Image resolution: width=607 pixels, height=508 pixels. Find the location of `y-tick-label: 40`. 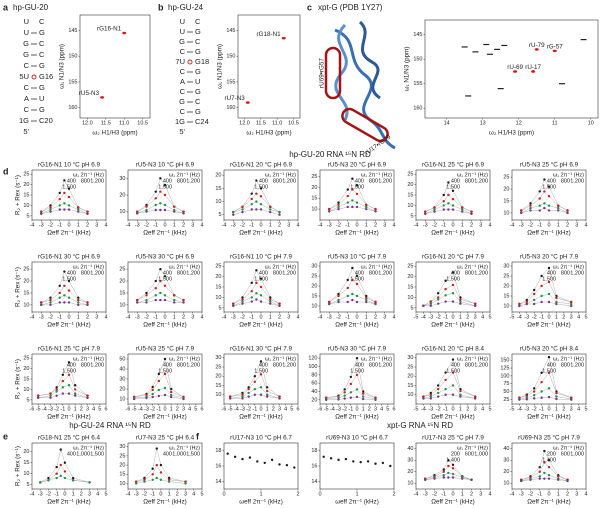

y-tick-label: 40 is located at coordinates (410, 449).